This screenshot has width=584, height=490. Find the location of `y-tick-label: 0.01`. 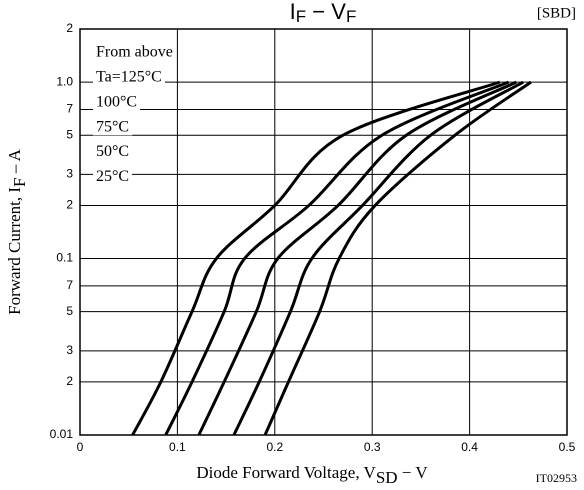

y-tick-label: 0.01 is located at coordinates (62, 434).